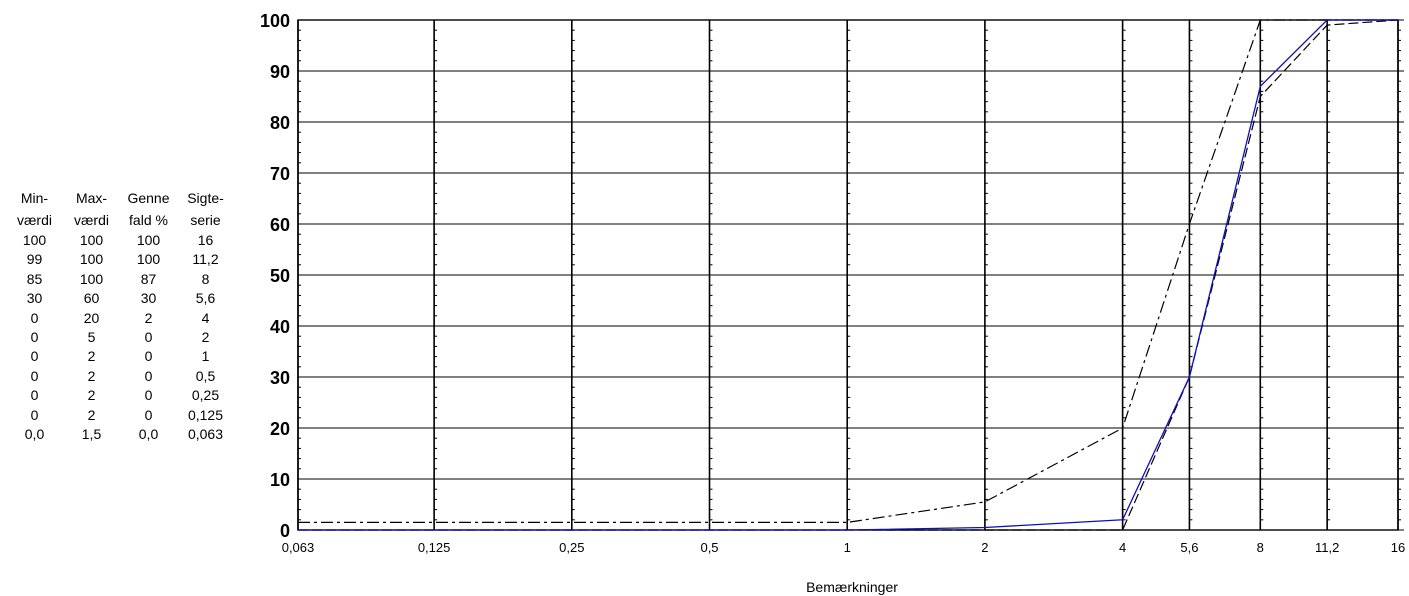  Describe the element at coordinates (205, 240) in the screenshot. I see `table-cell: 16` at that location.